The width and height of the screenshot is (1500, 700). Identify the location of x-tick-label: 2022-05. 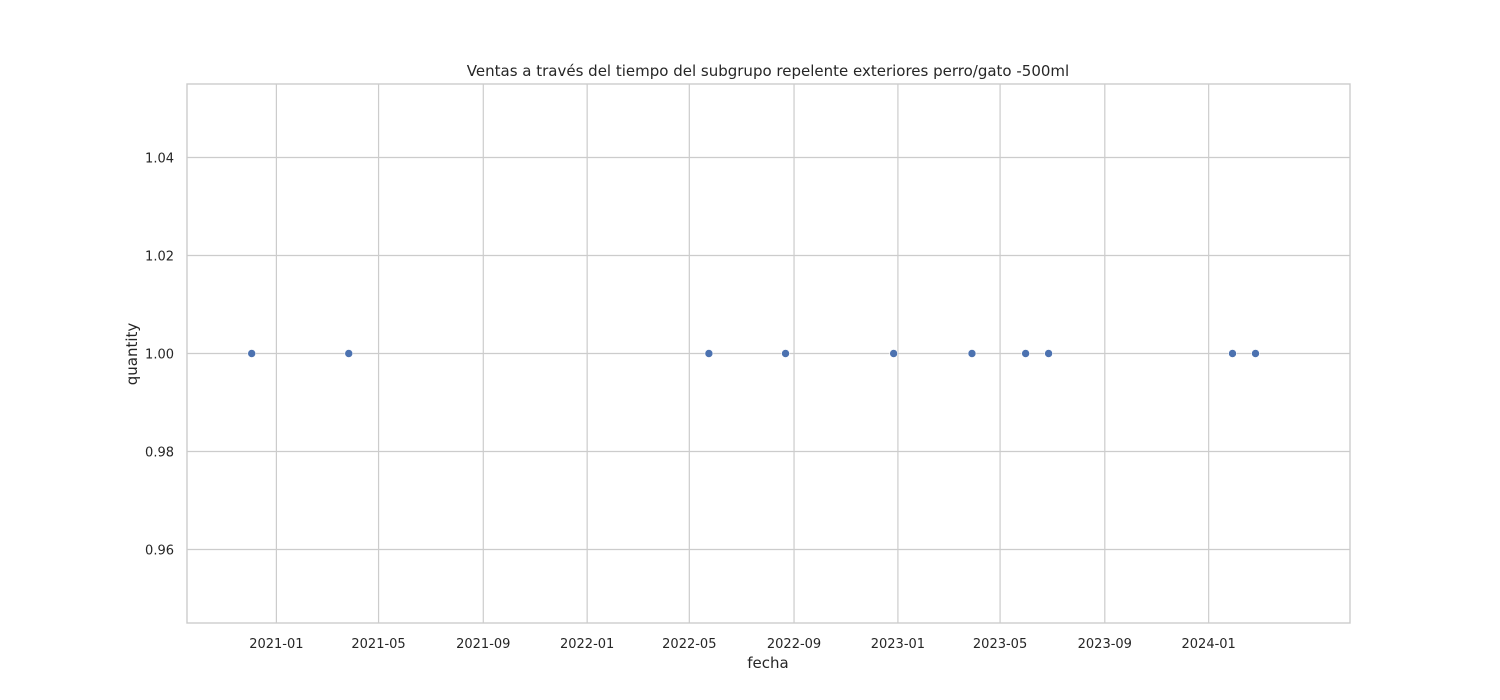
(689, 644).